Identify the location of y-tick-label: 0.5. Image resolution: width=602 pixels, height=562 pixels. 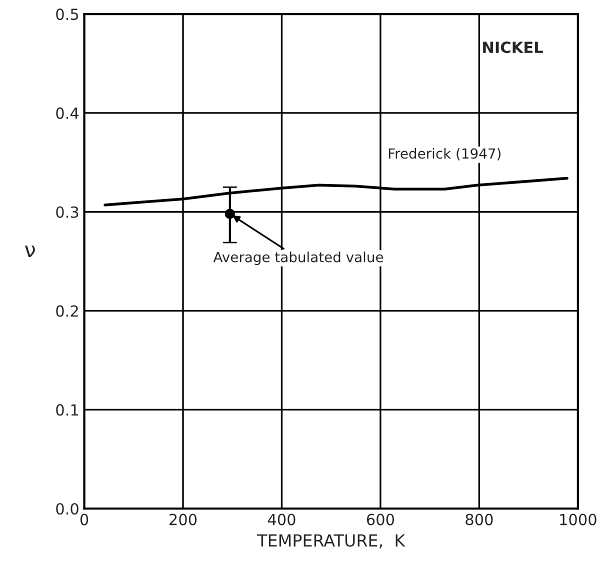
(67, 14).